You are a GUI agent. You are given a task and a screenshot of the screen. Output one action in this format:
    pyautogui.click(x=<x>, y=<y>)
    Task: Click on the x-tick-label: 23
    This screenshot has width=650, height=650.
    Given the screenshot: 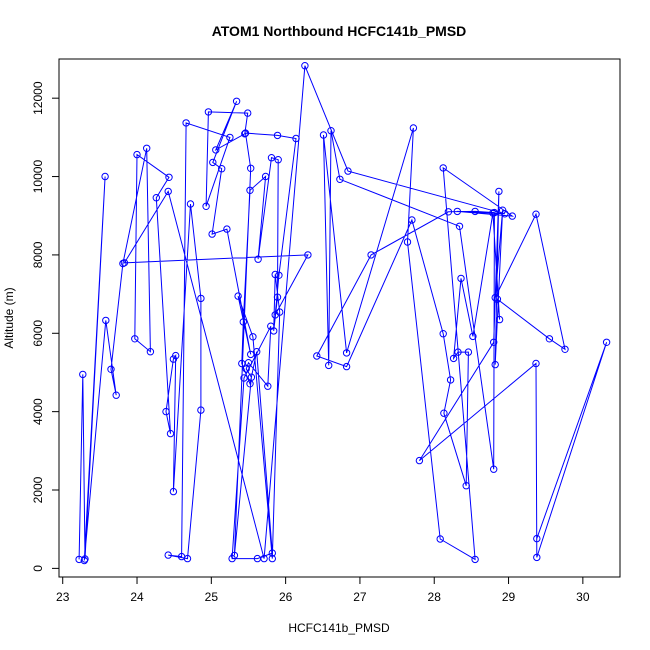 What is the action you would take?
    pyautogui.click(x=63, y=597)
    